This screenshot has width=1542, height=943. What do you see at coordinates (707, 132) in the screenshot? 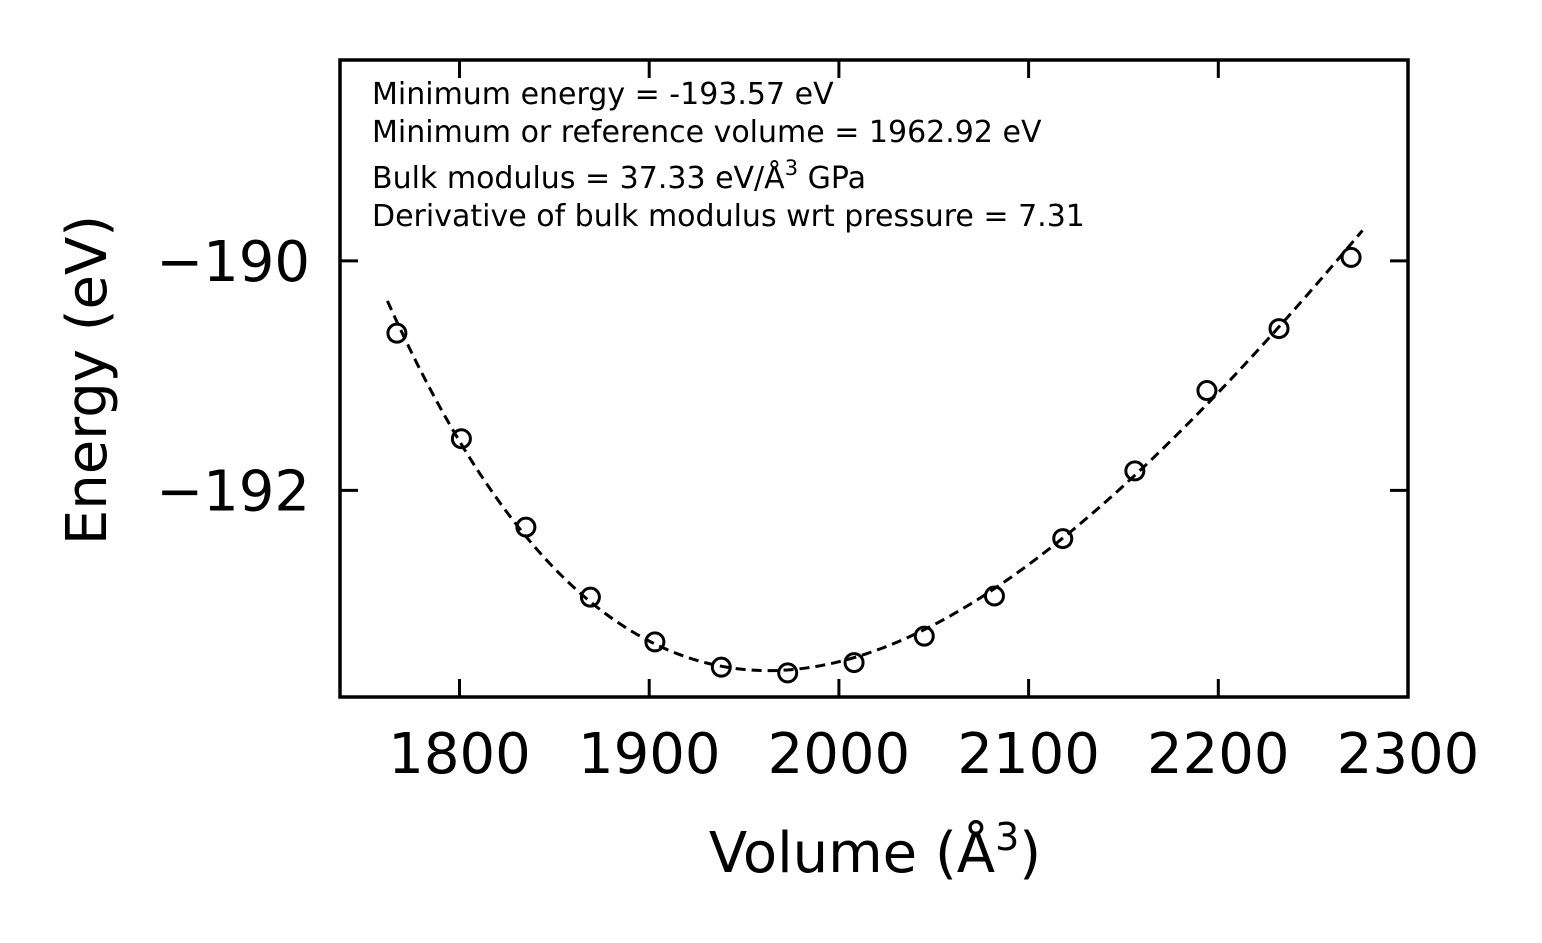
I see `annotation-min-volume: Minimum or reference volume = 1962.92 eV` at bounding box center [707, 132].